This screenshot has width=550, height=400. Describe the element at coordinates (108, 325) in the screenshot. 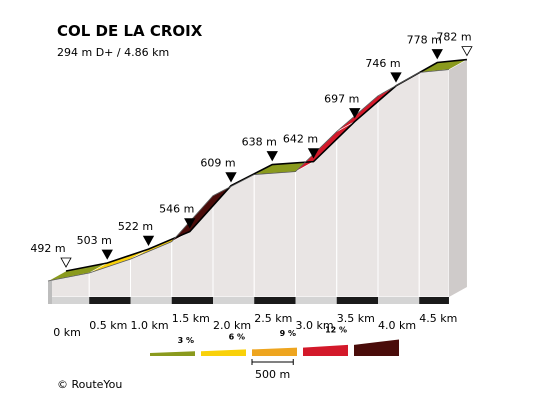

I see `distance-tick-label: 0.5 km` at that location.